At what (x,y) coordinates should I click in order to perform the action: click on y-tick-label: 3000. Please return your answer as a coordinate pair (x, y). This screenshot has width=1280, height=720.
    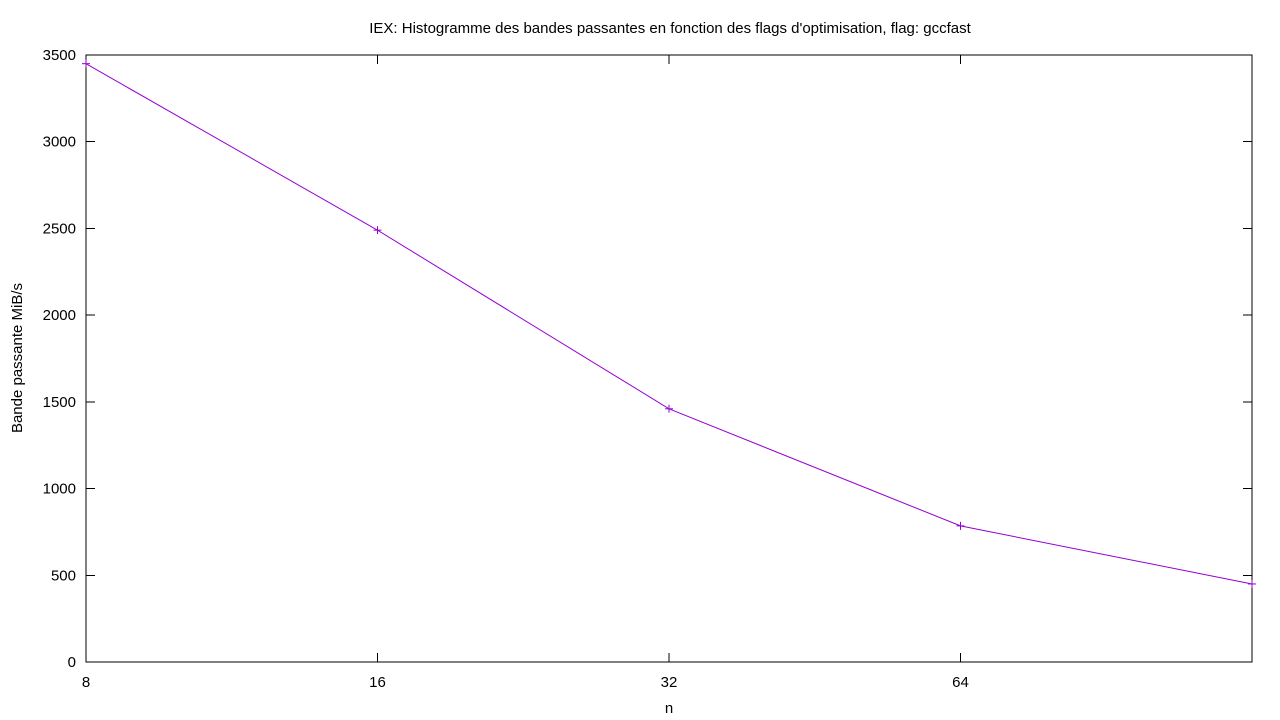
    Looking at the image, I should click on (59, 142).